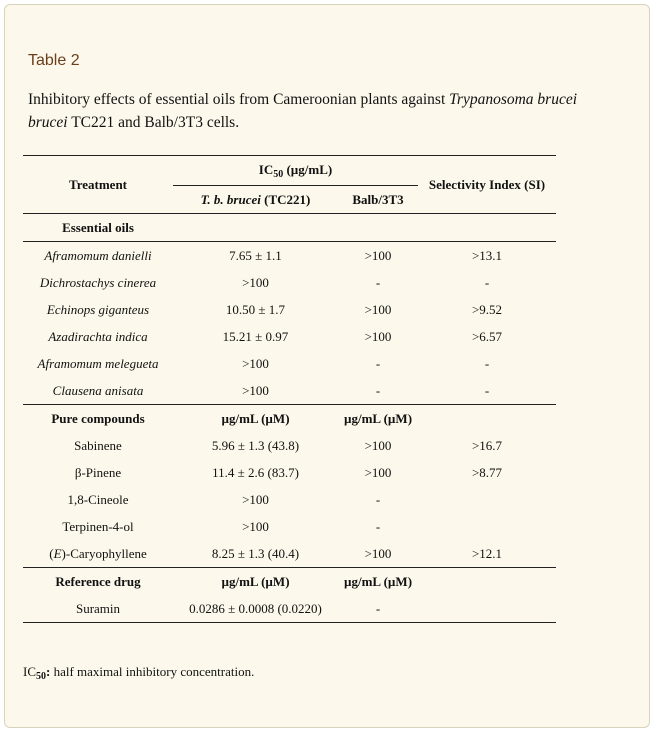 The width and height of the screenshot is (658, 736). Describe the element at coordinates (378, 418) in the screenshot. I see `pure-unit-balb: µg/mL (µM)` at that location.